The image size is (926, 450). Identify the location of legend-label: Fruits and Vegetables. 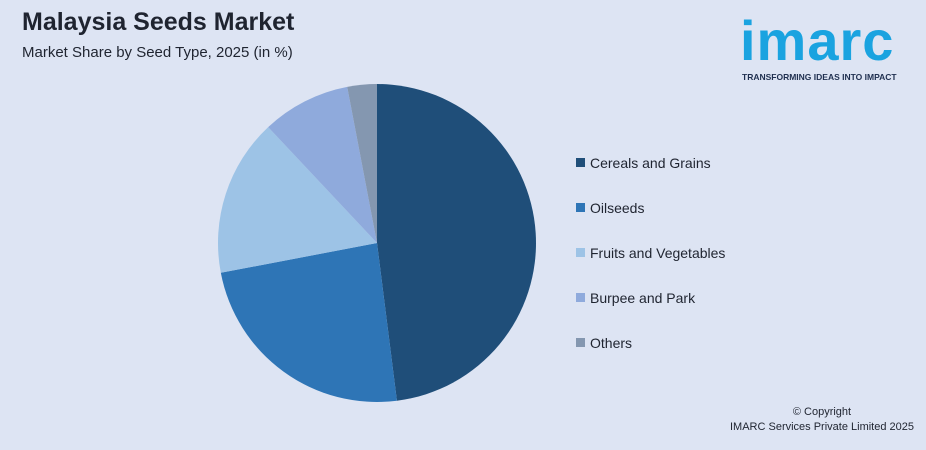
(658, 252).